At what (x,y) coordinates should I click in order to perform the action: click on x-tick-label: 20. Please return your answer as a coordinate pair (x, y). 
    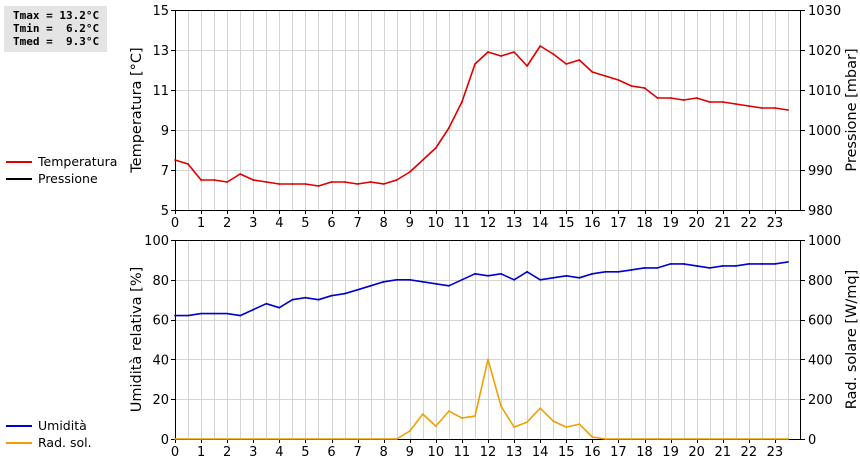
    Looking at the image, I should click on (696, 452).